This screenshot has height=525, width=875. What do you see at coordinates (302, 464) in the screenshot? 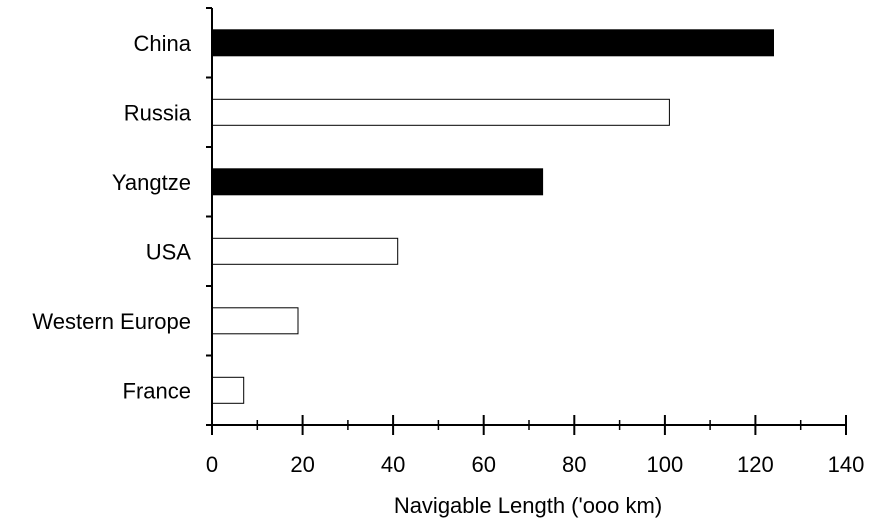
I see `x-tick-label-20: 20` at bounding box center [302, 464].